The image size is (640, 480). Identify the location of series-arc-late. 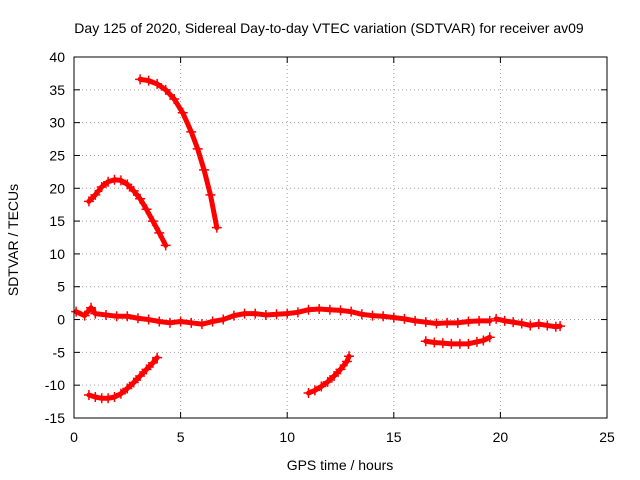
(528, 322).